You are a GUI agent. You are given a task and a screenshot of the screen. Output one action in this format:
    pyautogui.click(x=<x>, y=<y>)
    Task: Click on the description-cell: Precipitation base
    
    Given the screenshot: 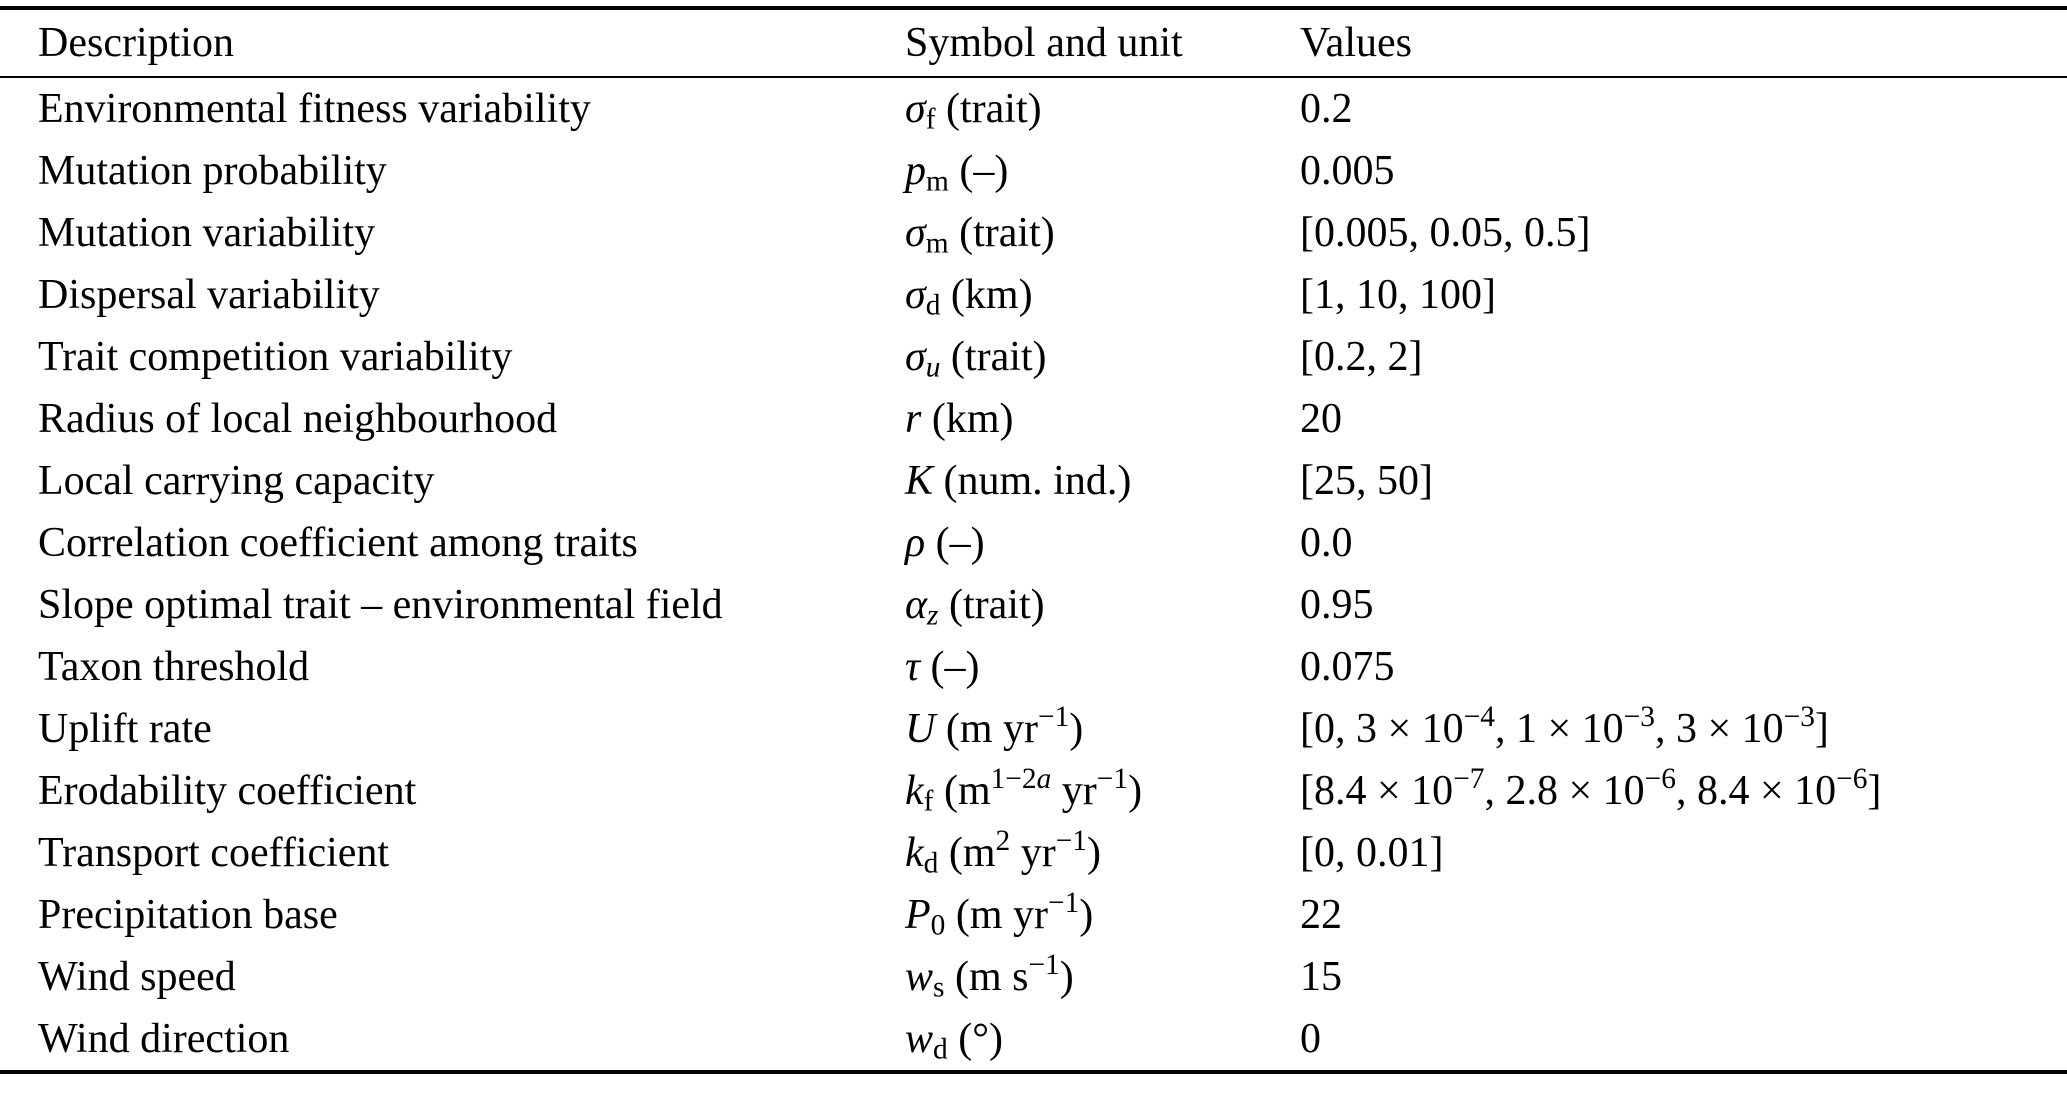 What is the action you would take?
    pyautogui.click(x=188, y=915)
    